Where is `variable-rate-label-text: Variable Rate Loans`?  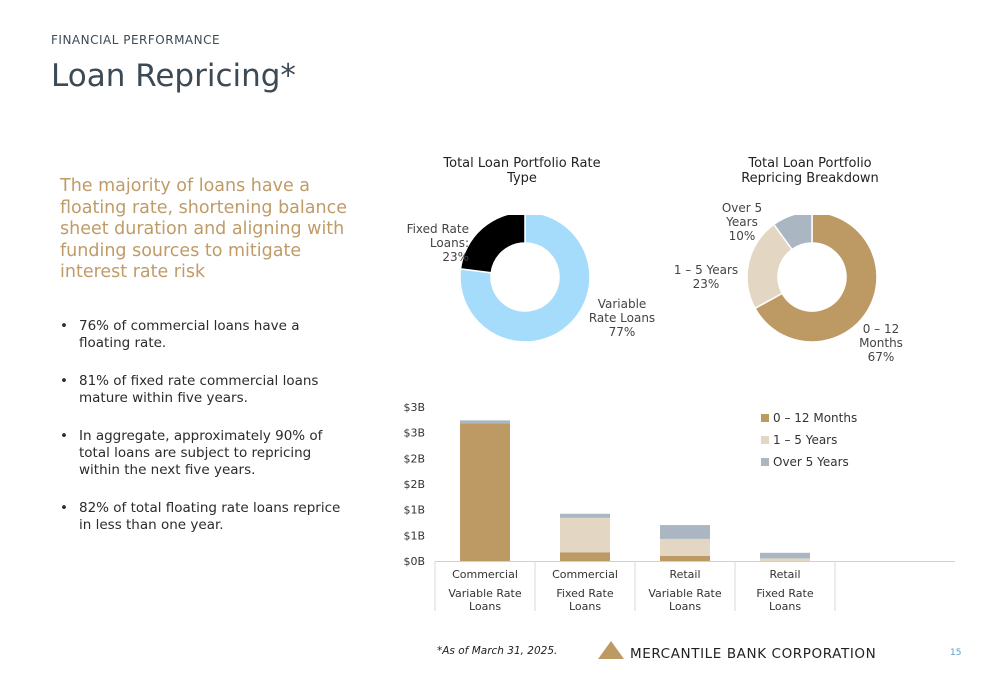 variable-rate-label-text: Variable Rate Loans is located at coordinates (622, 311).